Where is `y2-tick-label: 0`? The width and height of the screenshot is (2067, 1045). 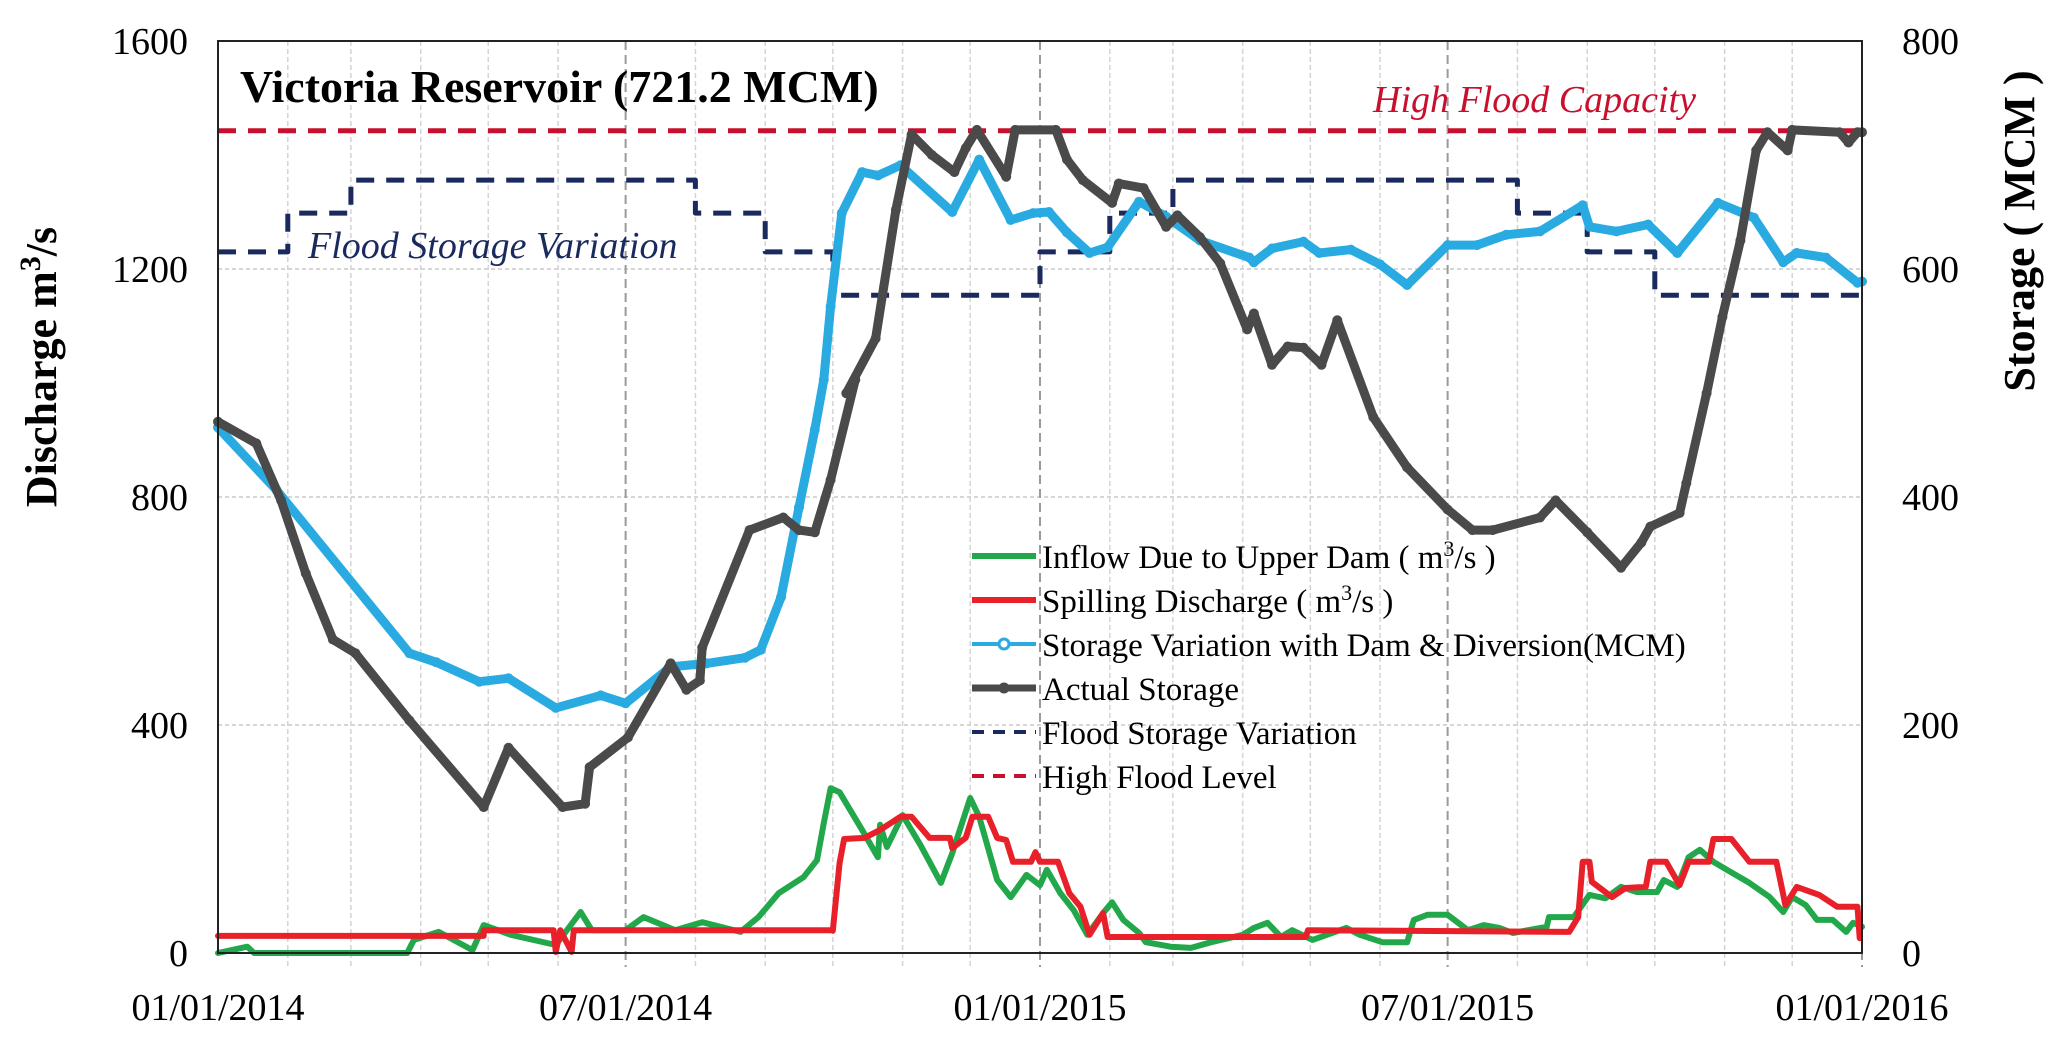
y2-tick-label: 0 is located at coordinates (1911, 954).